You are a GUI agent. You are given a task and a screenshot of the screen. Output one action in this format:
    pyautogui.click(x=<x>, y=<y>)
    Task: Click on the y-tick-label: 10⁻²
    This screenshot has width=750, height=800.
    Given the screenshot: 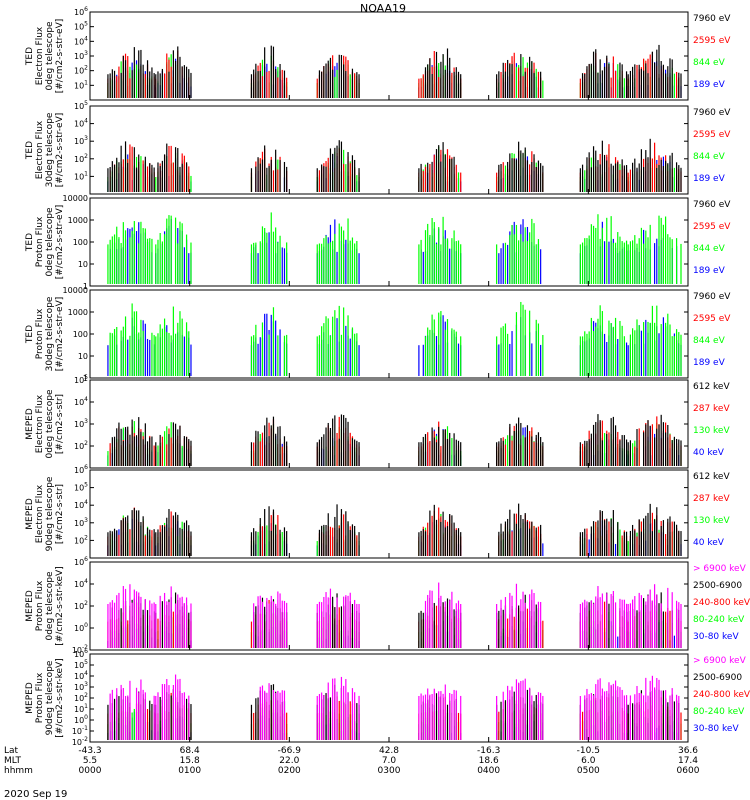 What is the action you would take?
    pyautogui.click(x=80, y=741)
    